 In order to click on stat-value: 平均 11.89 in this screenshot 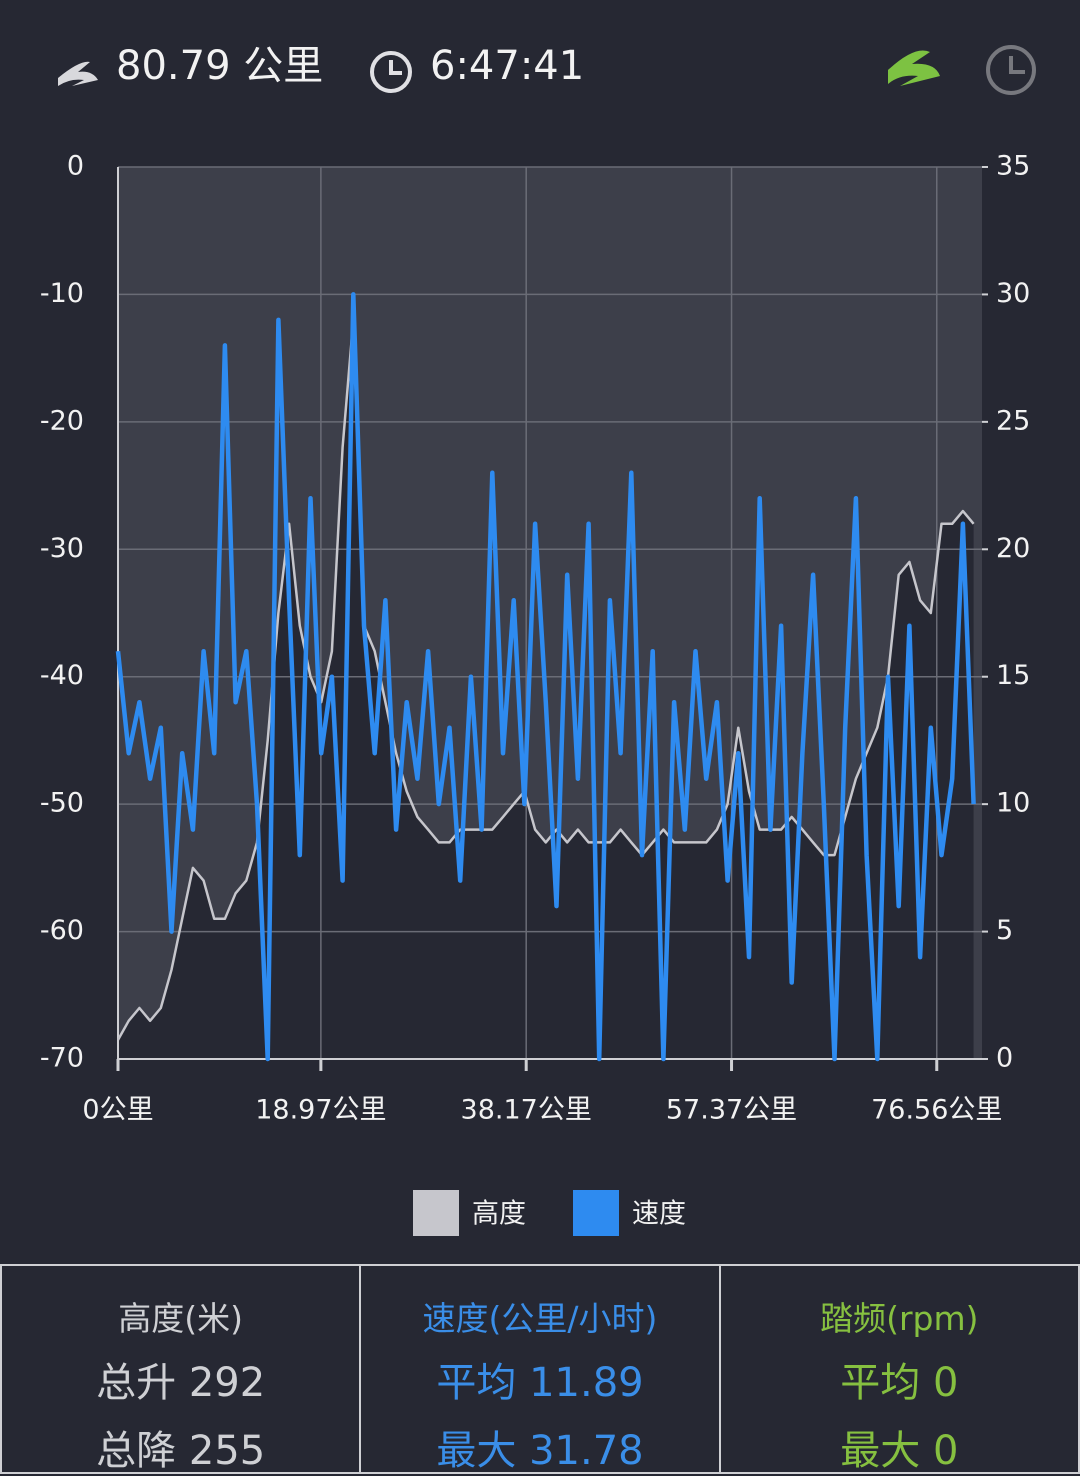, I will do `click(540, 1383)`.